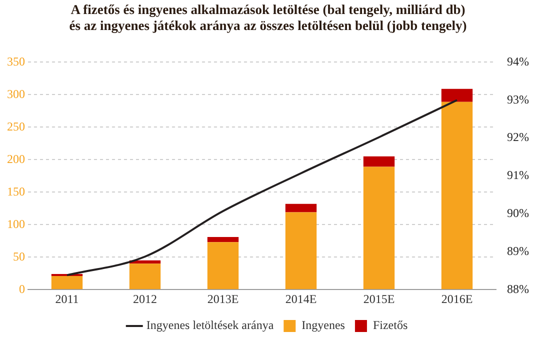 The width and height of the screenshot is (536, 343). Describe the element at coordinates (379, 299) in the screenshot. I see `x-tick-label: 2015E` at that location.